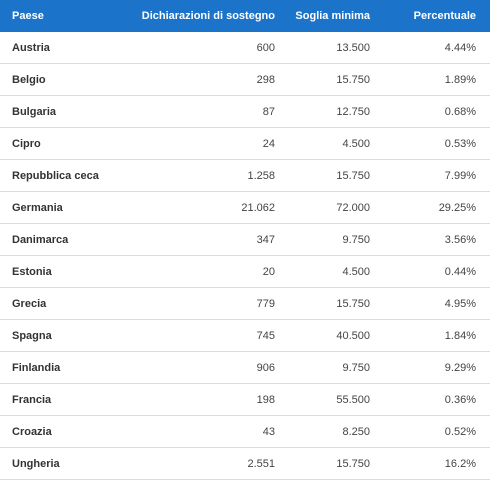 The height and width of the screenshot is (480, 494). Describe the element at coordinates (430, 367) in the screenshot. I see `value-cell: 9.29%` at that location.